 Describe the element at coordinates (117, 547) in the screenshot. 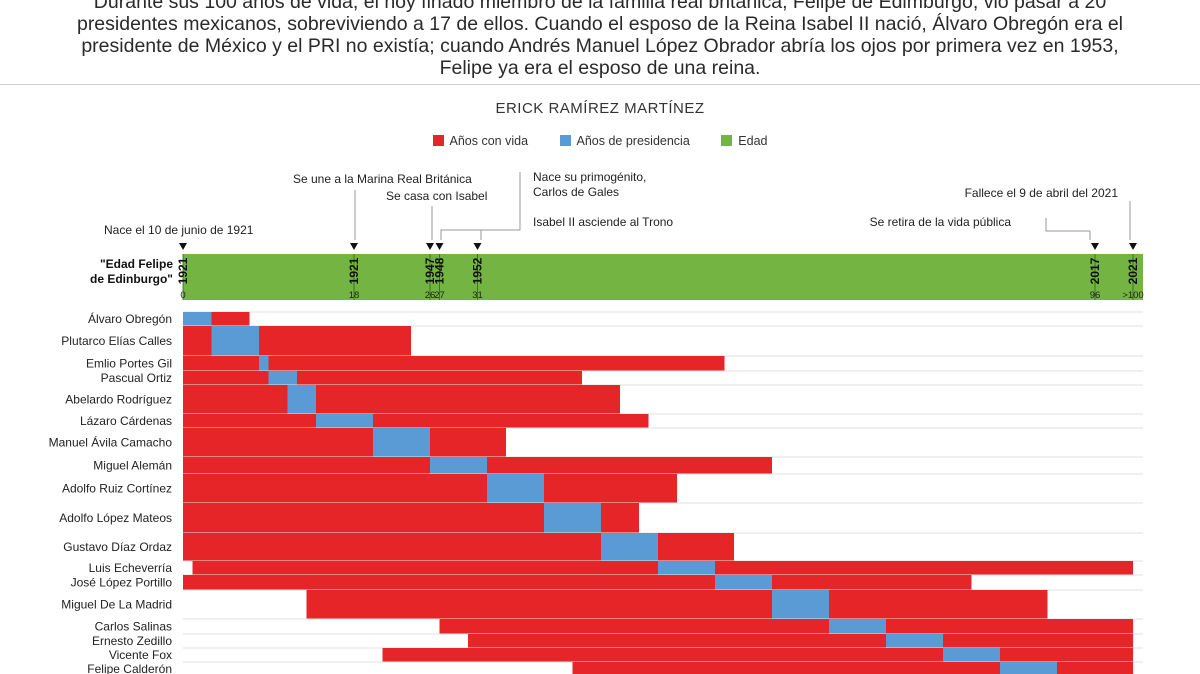

I see `president-name-label: Gustavo Díaz Ordaz` at that location.